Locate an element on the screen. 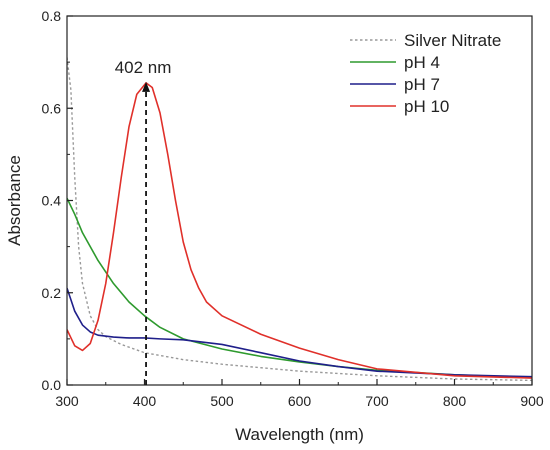 Image resolution: width=550 pixels, height=450 pixels. legend: Silver Nitrate pH 4 pH 7 pH 10 is located at coordinates (425, 73).